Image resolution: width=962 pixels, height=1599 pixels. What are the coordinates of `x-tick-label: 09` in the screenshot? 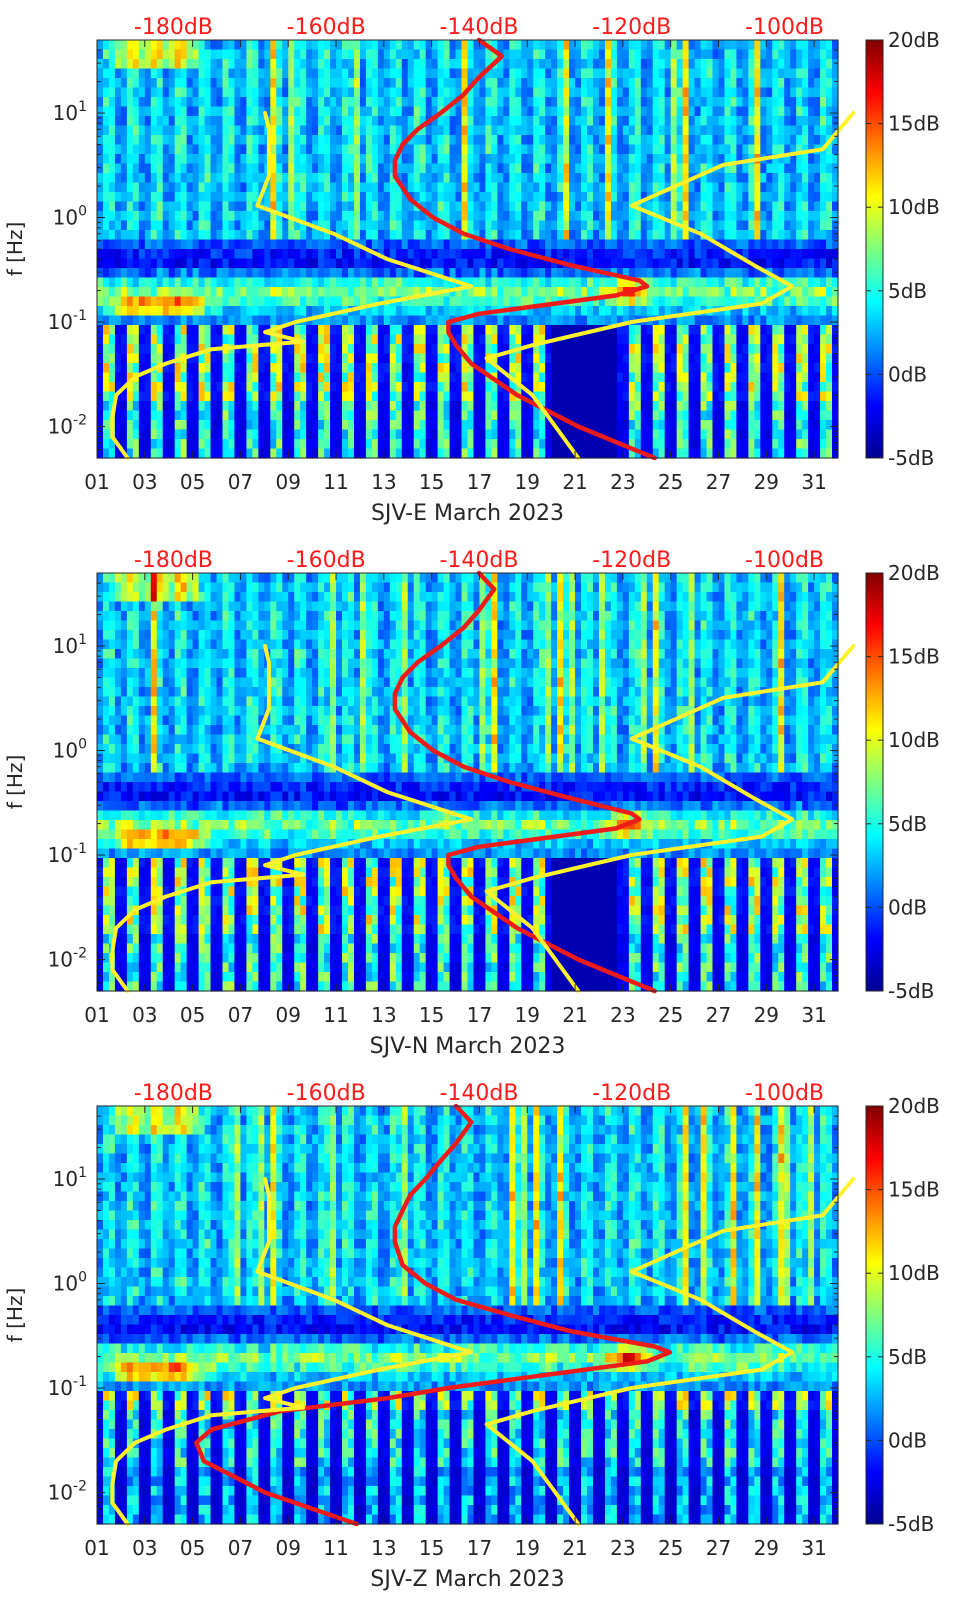 It's located at (287, 482).